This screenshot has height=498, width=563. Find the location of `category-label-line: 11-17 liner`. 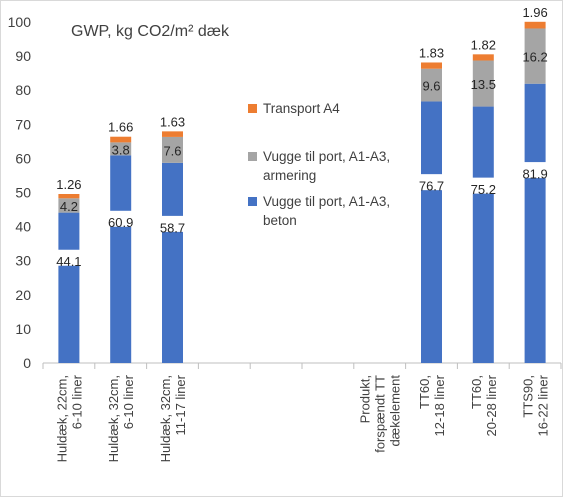

category-label-line: 11-17 liner is located at coordinates (180, 404).